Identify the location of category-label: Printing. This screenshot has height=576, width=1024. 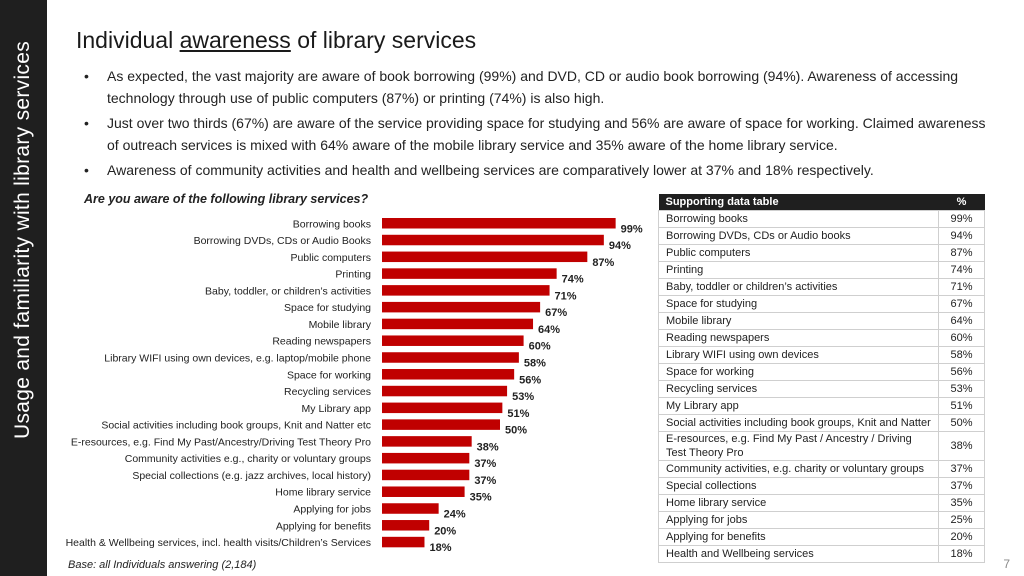
(353, 275).